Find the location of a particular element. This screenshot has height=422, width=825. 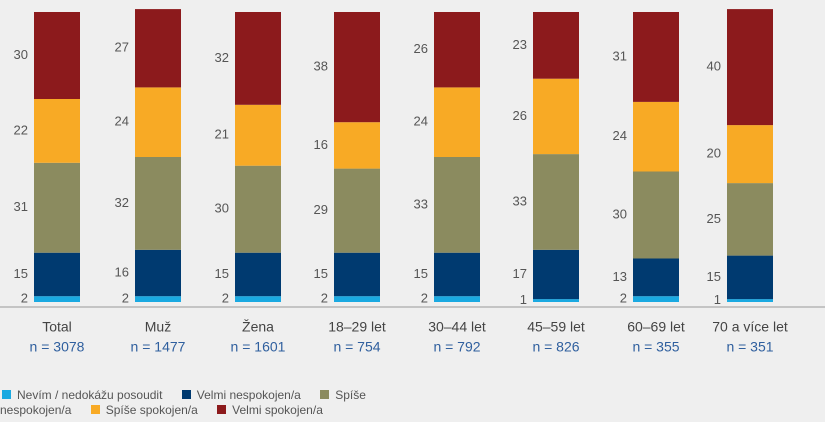

value-label: 20 is located at coordinates (714, 153).